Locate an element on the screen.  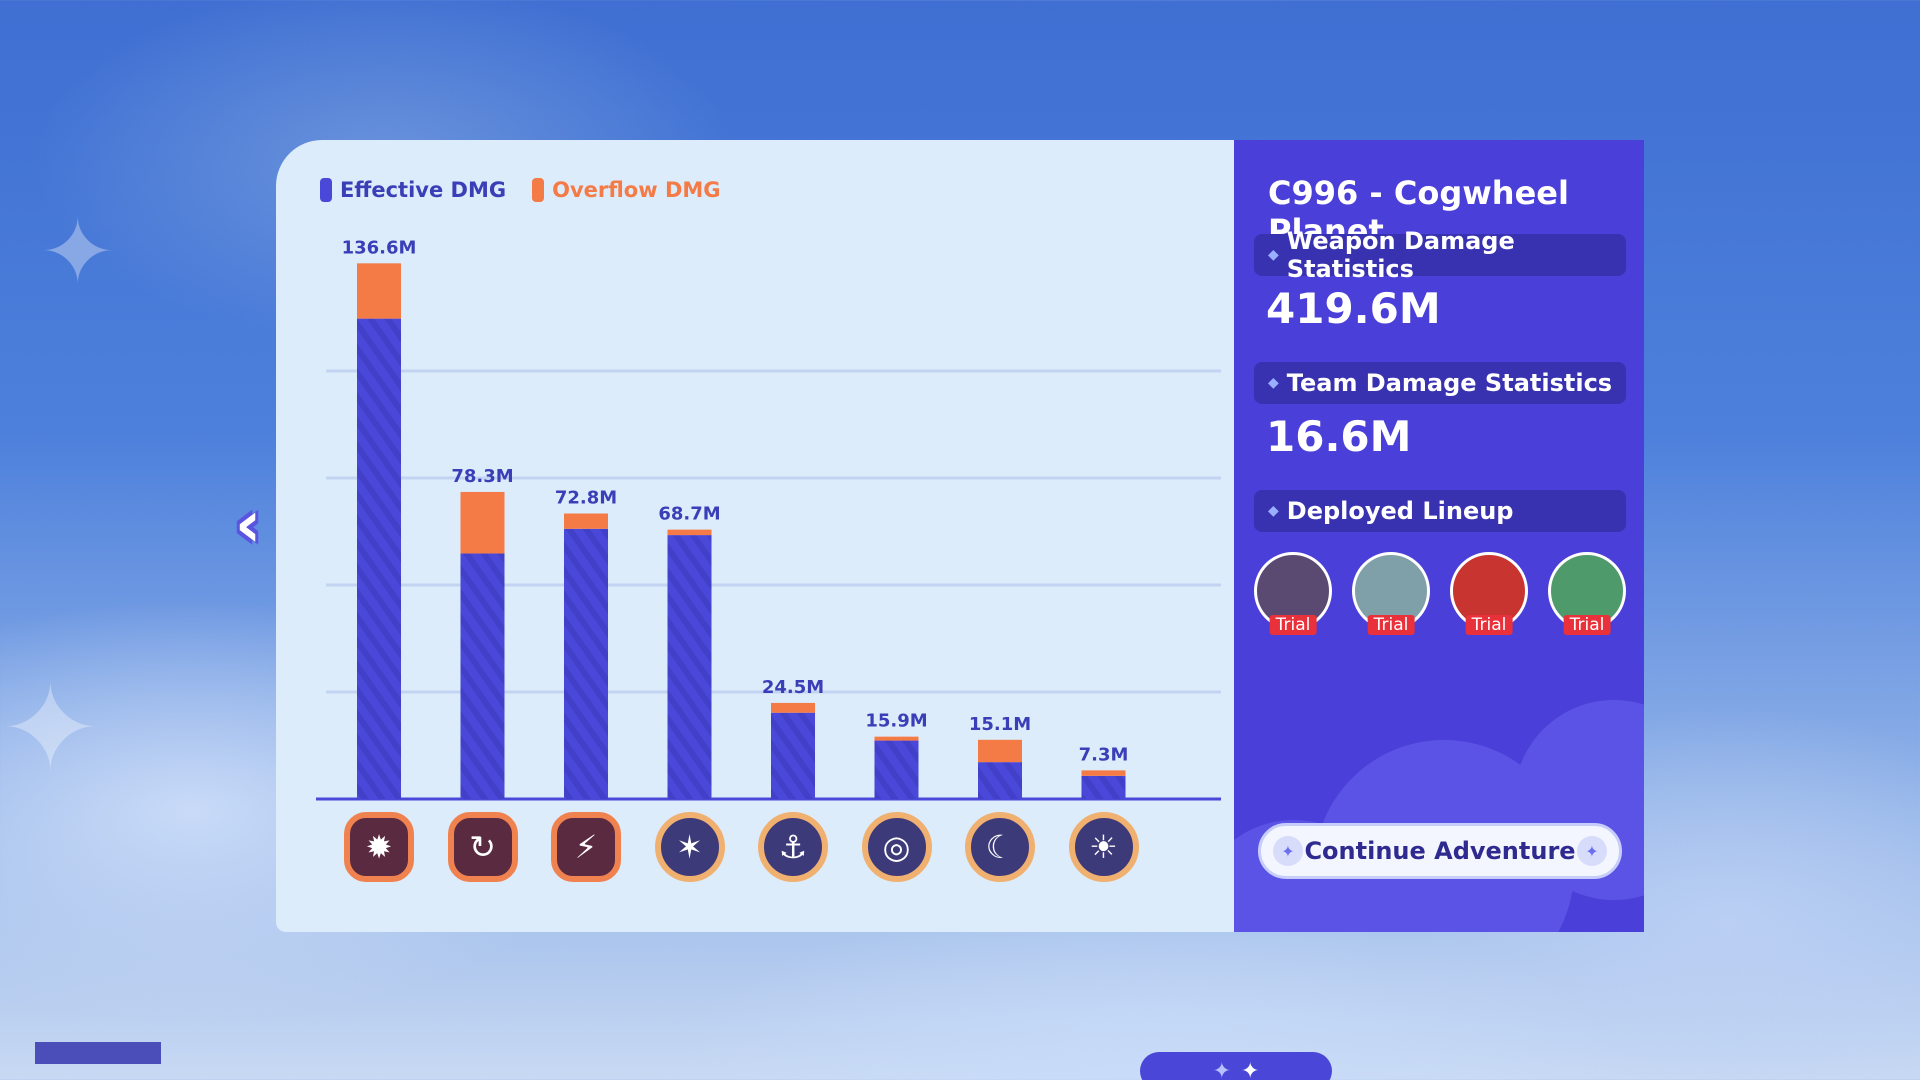
sun-icon: ☀ is located at coordinates (1103, 847).